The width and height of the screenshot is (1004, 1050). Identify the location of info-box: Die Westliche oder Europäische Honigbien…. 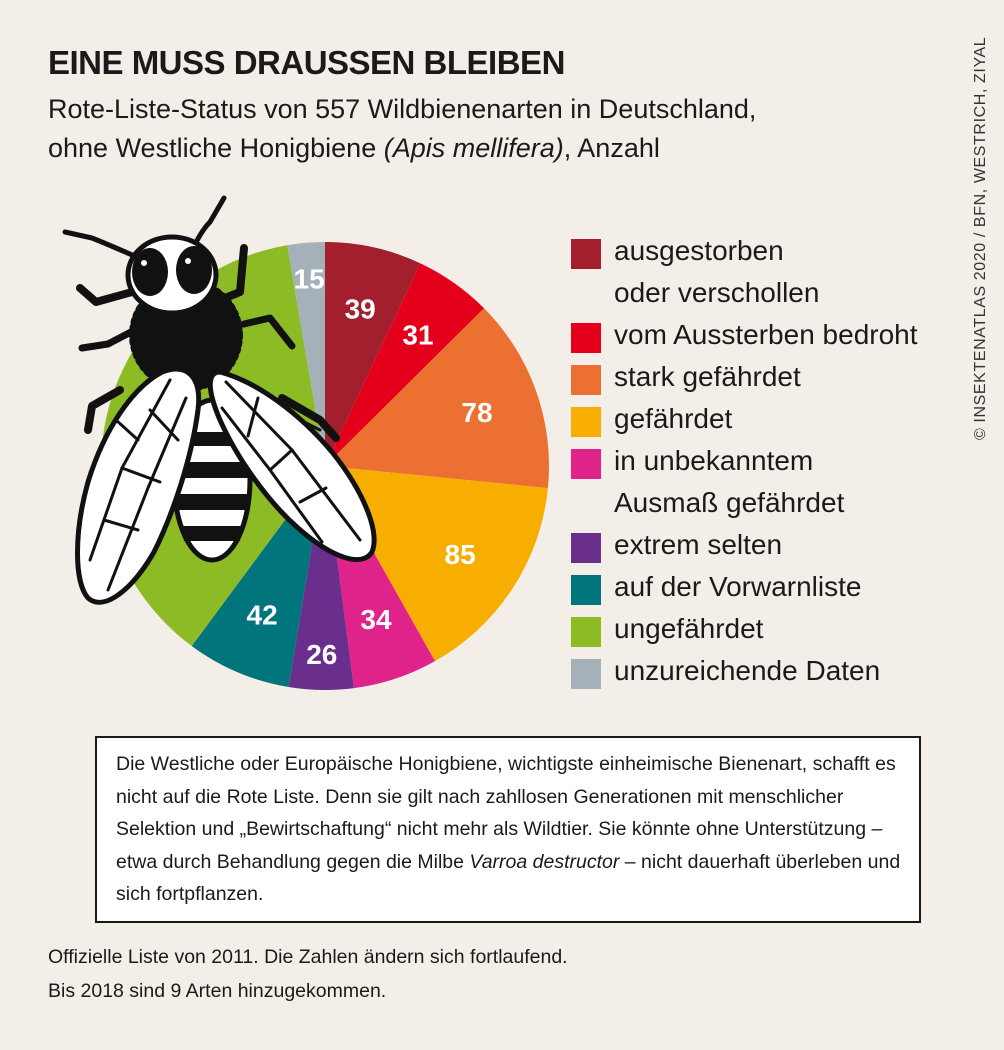
(508, 829).